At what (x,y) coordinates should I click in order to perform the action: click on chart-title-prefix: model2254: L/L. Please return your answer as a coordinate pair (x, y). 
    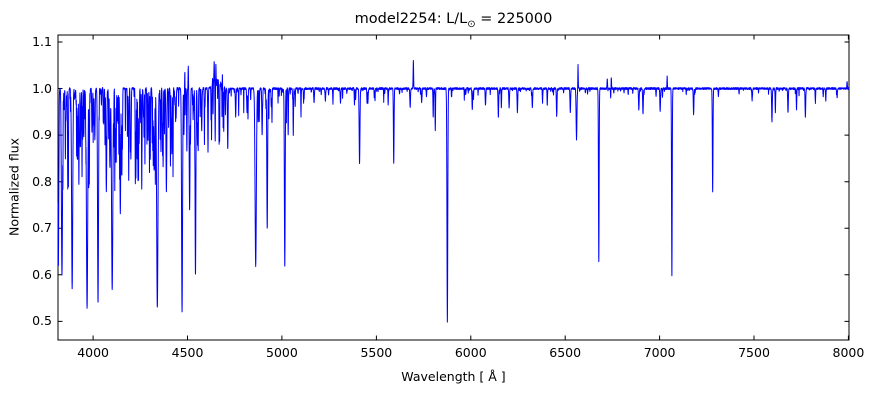
    Looking at the image, I should click on (411, 19).